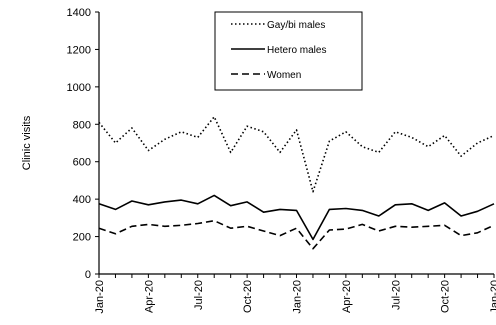 This screenshot has height=325, width=496. What do you see at coordinates (88, 275) in the screenshot?
I see `y-tick-label: 0` at bounding box center [88, 275].